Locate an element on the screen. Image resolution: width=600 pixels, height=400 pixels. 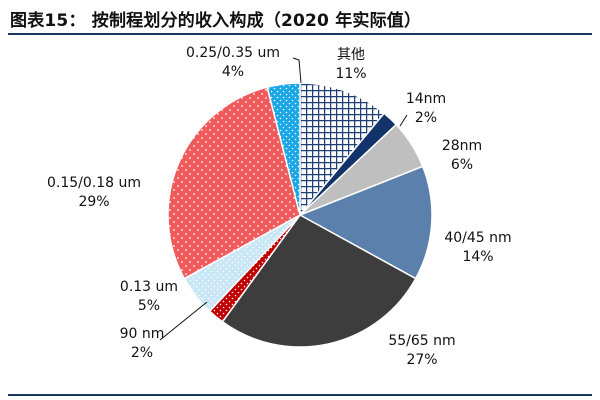
title-divider is located at coordinates (300, 34).